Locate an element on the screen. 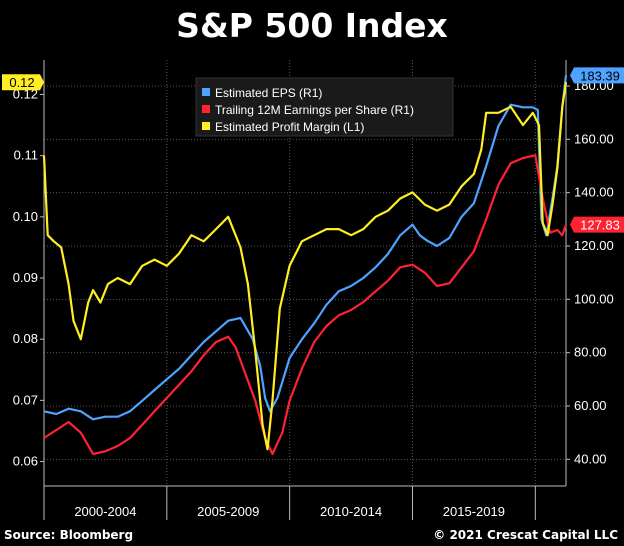  left-axis-tick-label: 0.08 is located at coordinates (25, 338).